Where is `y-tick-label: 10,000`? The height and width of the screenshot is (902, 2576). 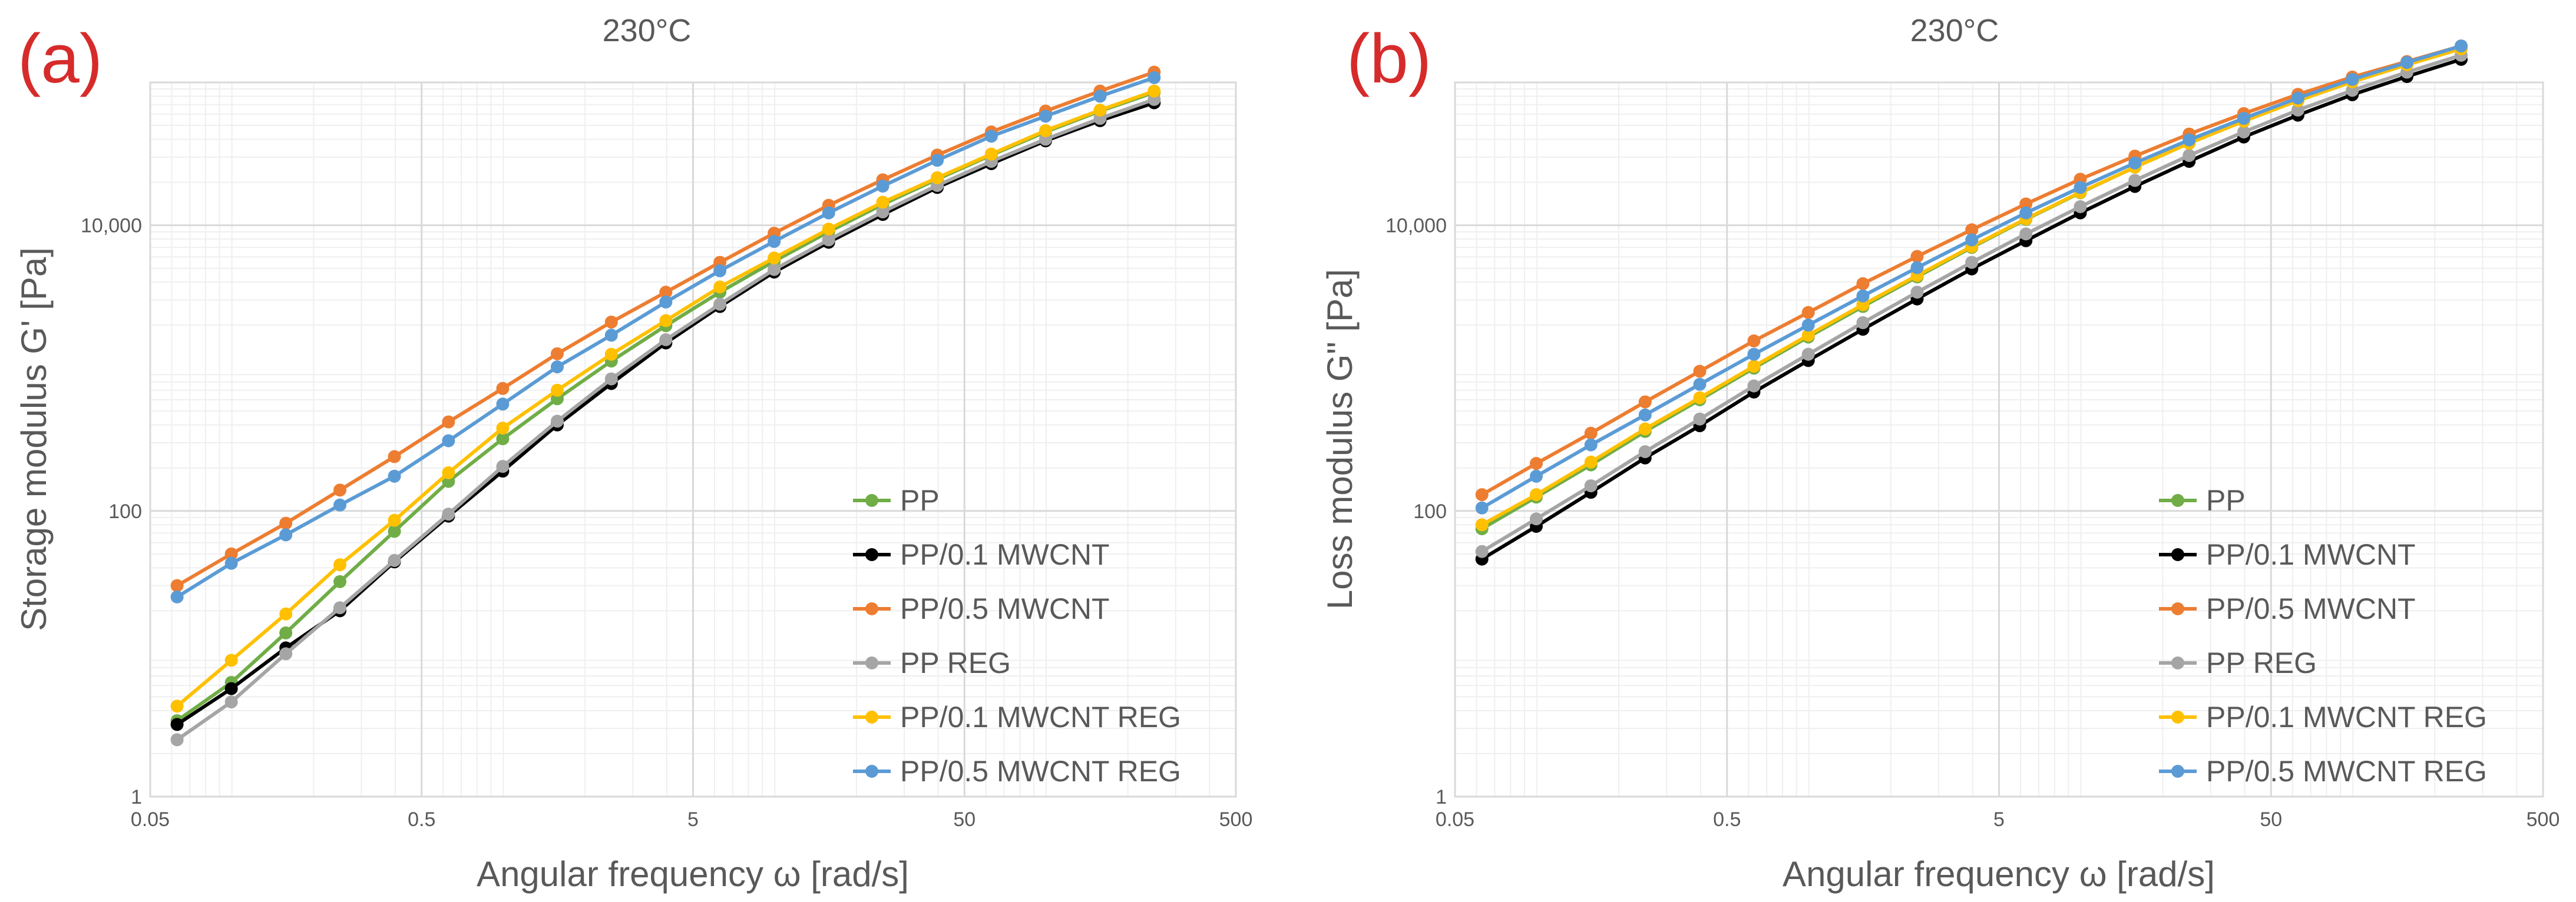
y-tick-label: 10,000 is located at coordinates (111, 226).